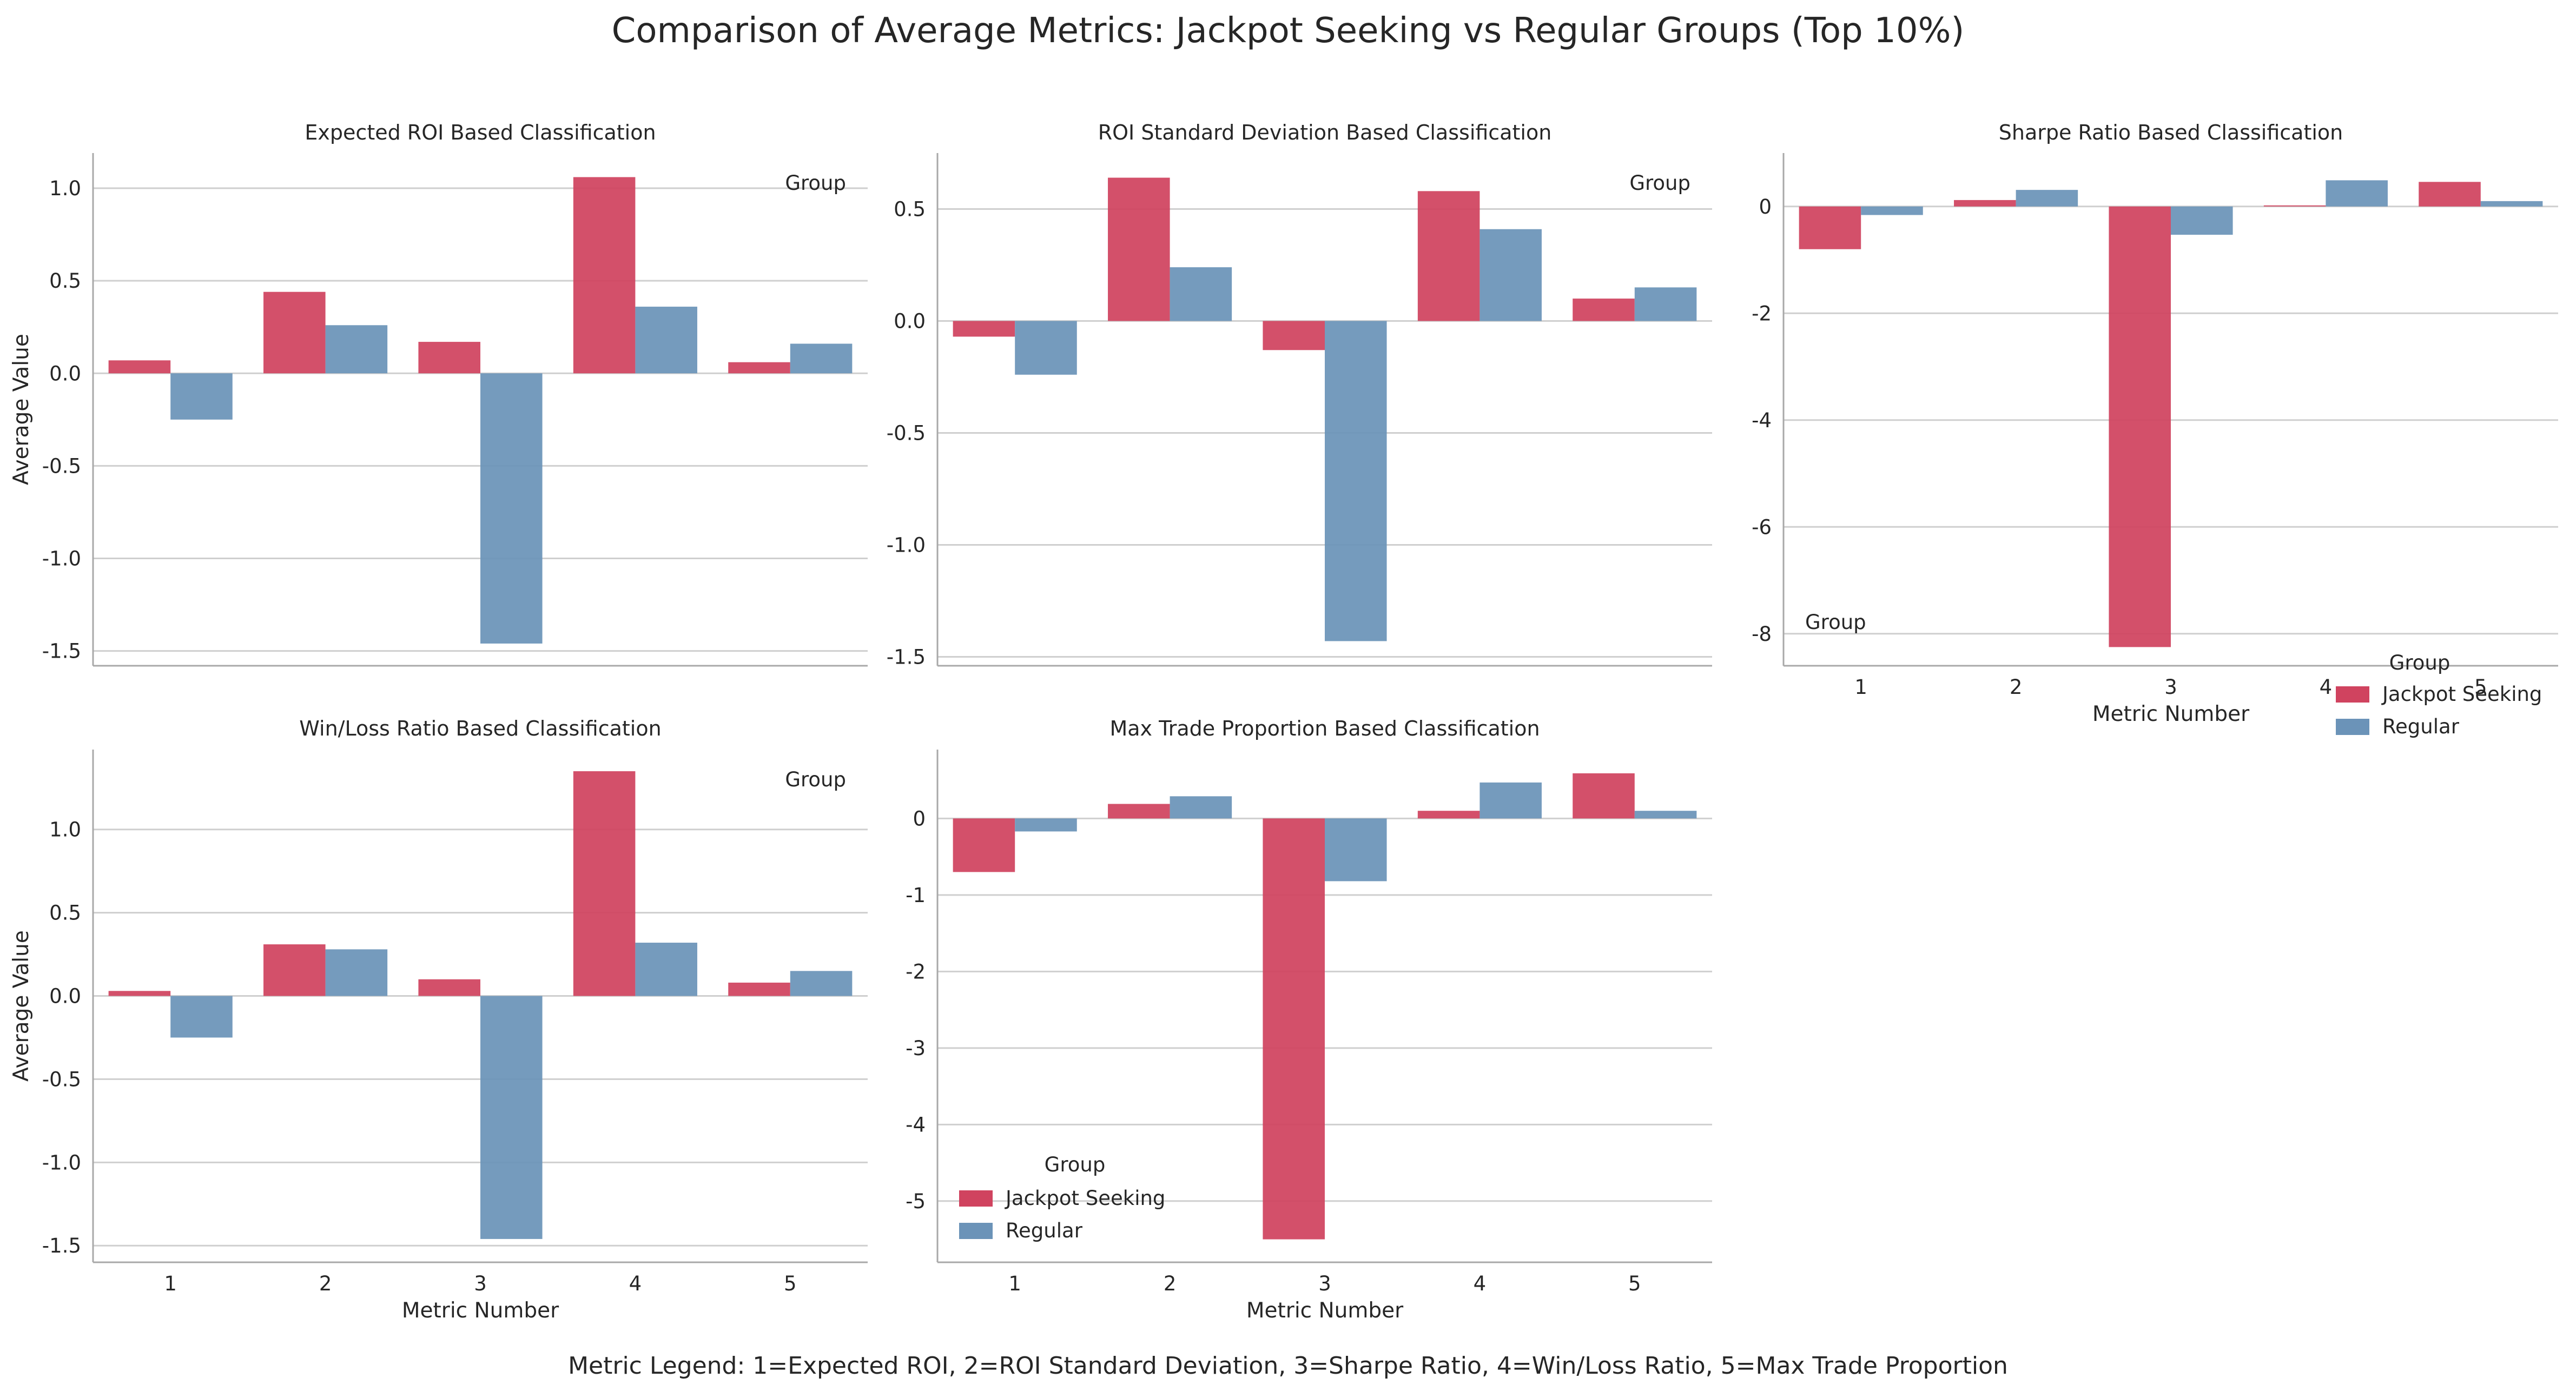  What do you see at coordinates (916, 971) in the screenshot?
I see `y-tick-label: -2` at bounding box center [916, 971].